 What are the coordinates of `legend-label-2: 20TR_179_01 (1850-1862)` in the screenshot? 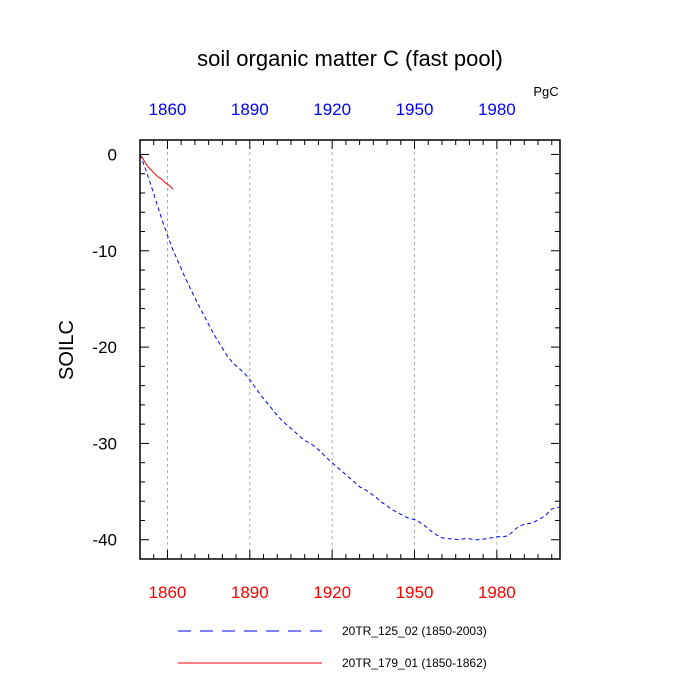 It's located at (414, 663).